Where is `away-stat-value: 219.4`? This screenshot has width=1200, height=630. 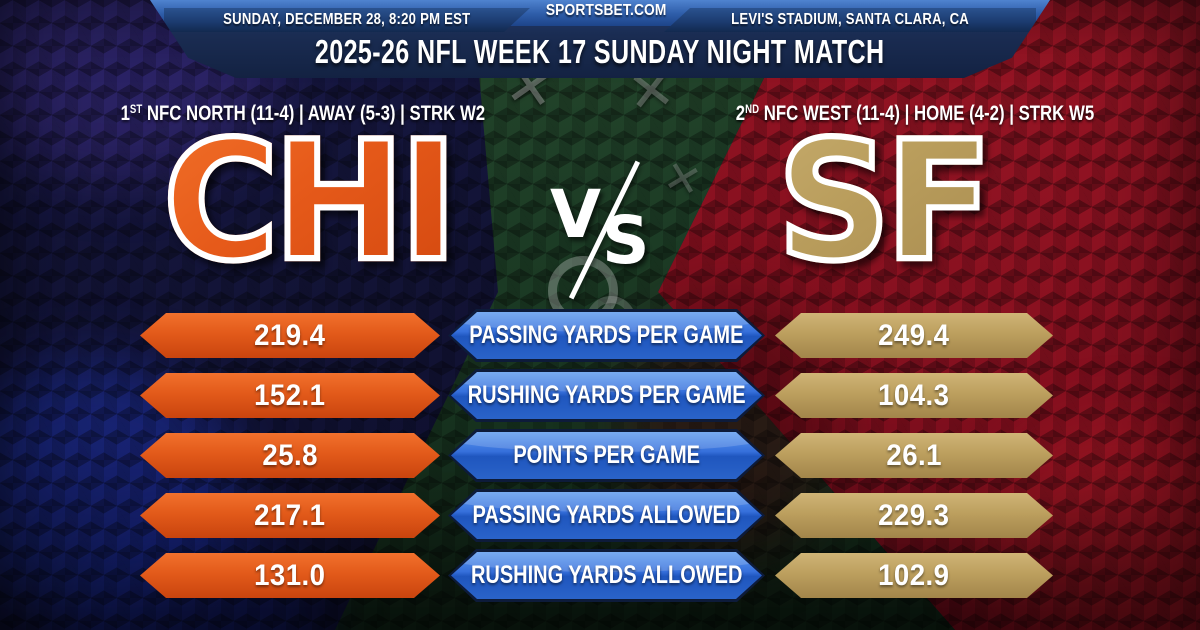
away-stat-value: 219.4 is located at coordinates (290, 335).